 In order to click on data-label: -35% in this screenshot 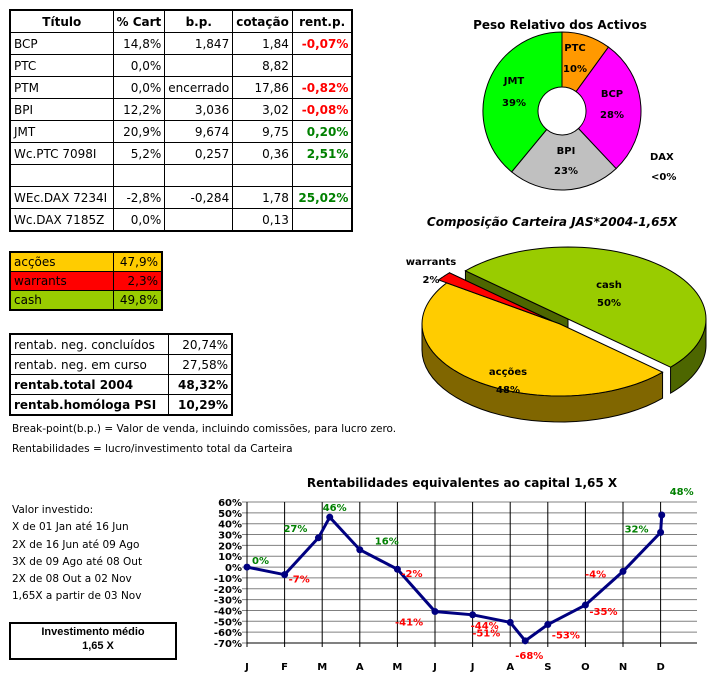, I will do `click(603, 612)`.